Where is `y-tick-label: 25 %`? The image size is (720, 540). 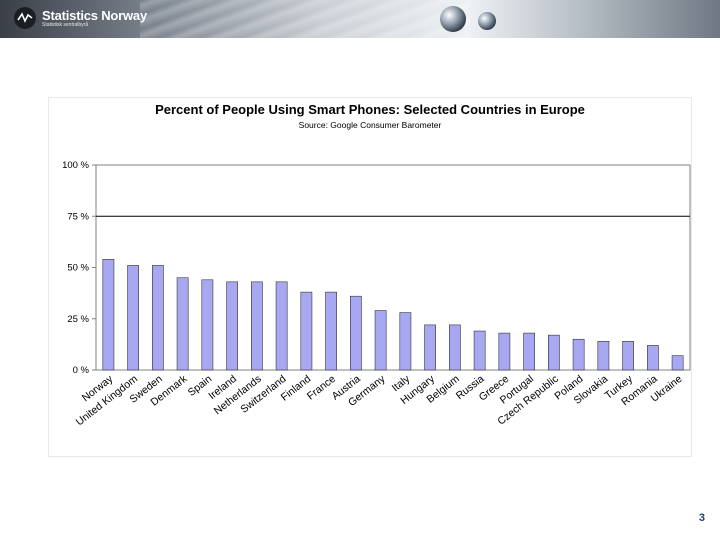 y-tick-label: 25 % is located at coordinates (78, 319).